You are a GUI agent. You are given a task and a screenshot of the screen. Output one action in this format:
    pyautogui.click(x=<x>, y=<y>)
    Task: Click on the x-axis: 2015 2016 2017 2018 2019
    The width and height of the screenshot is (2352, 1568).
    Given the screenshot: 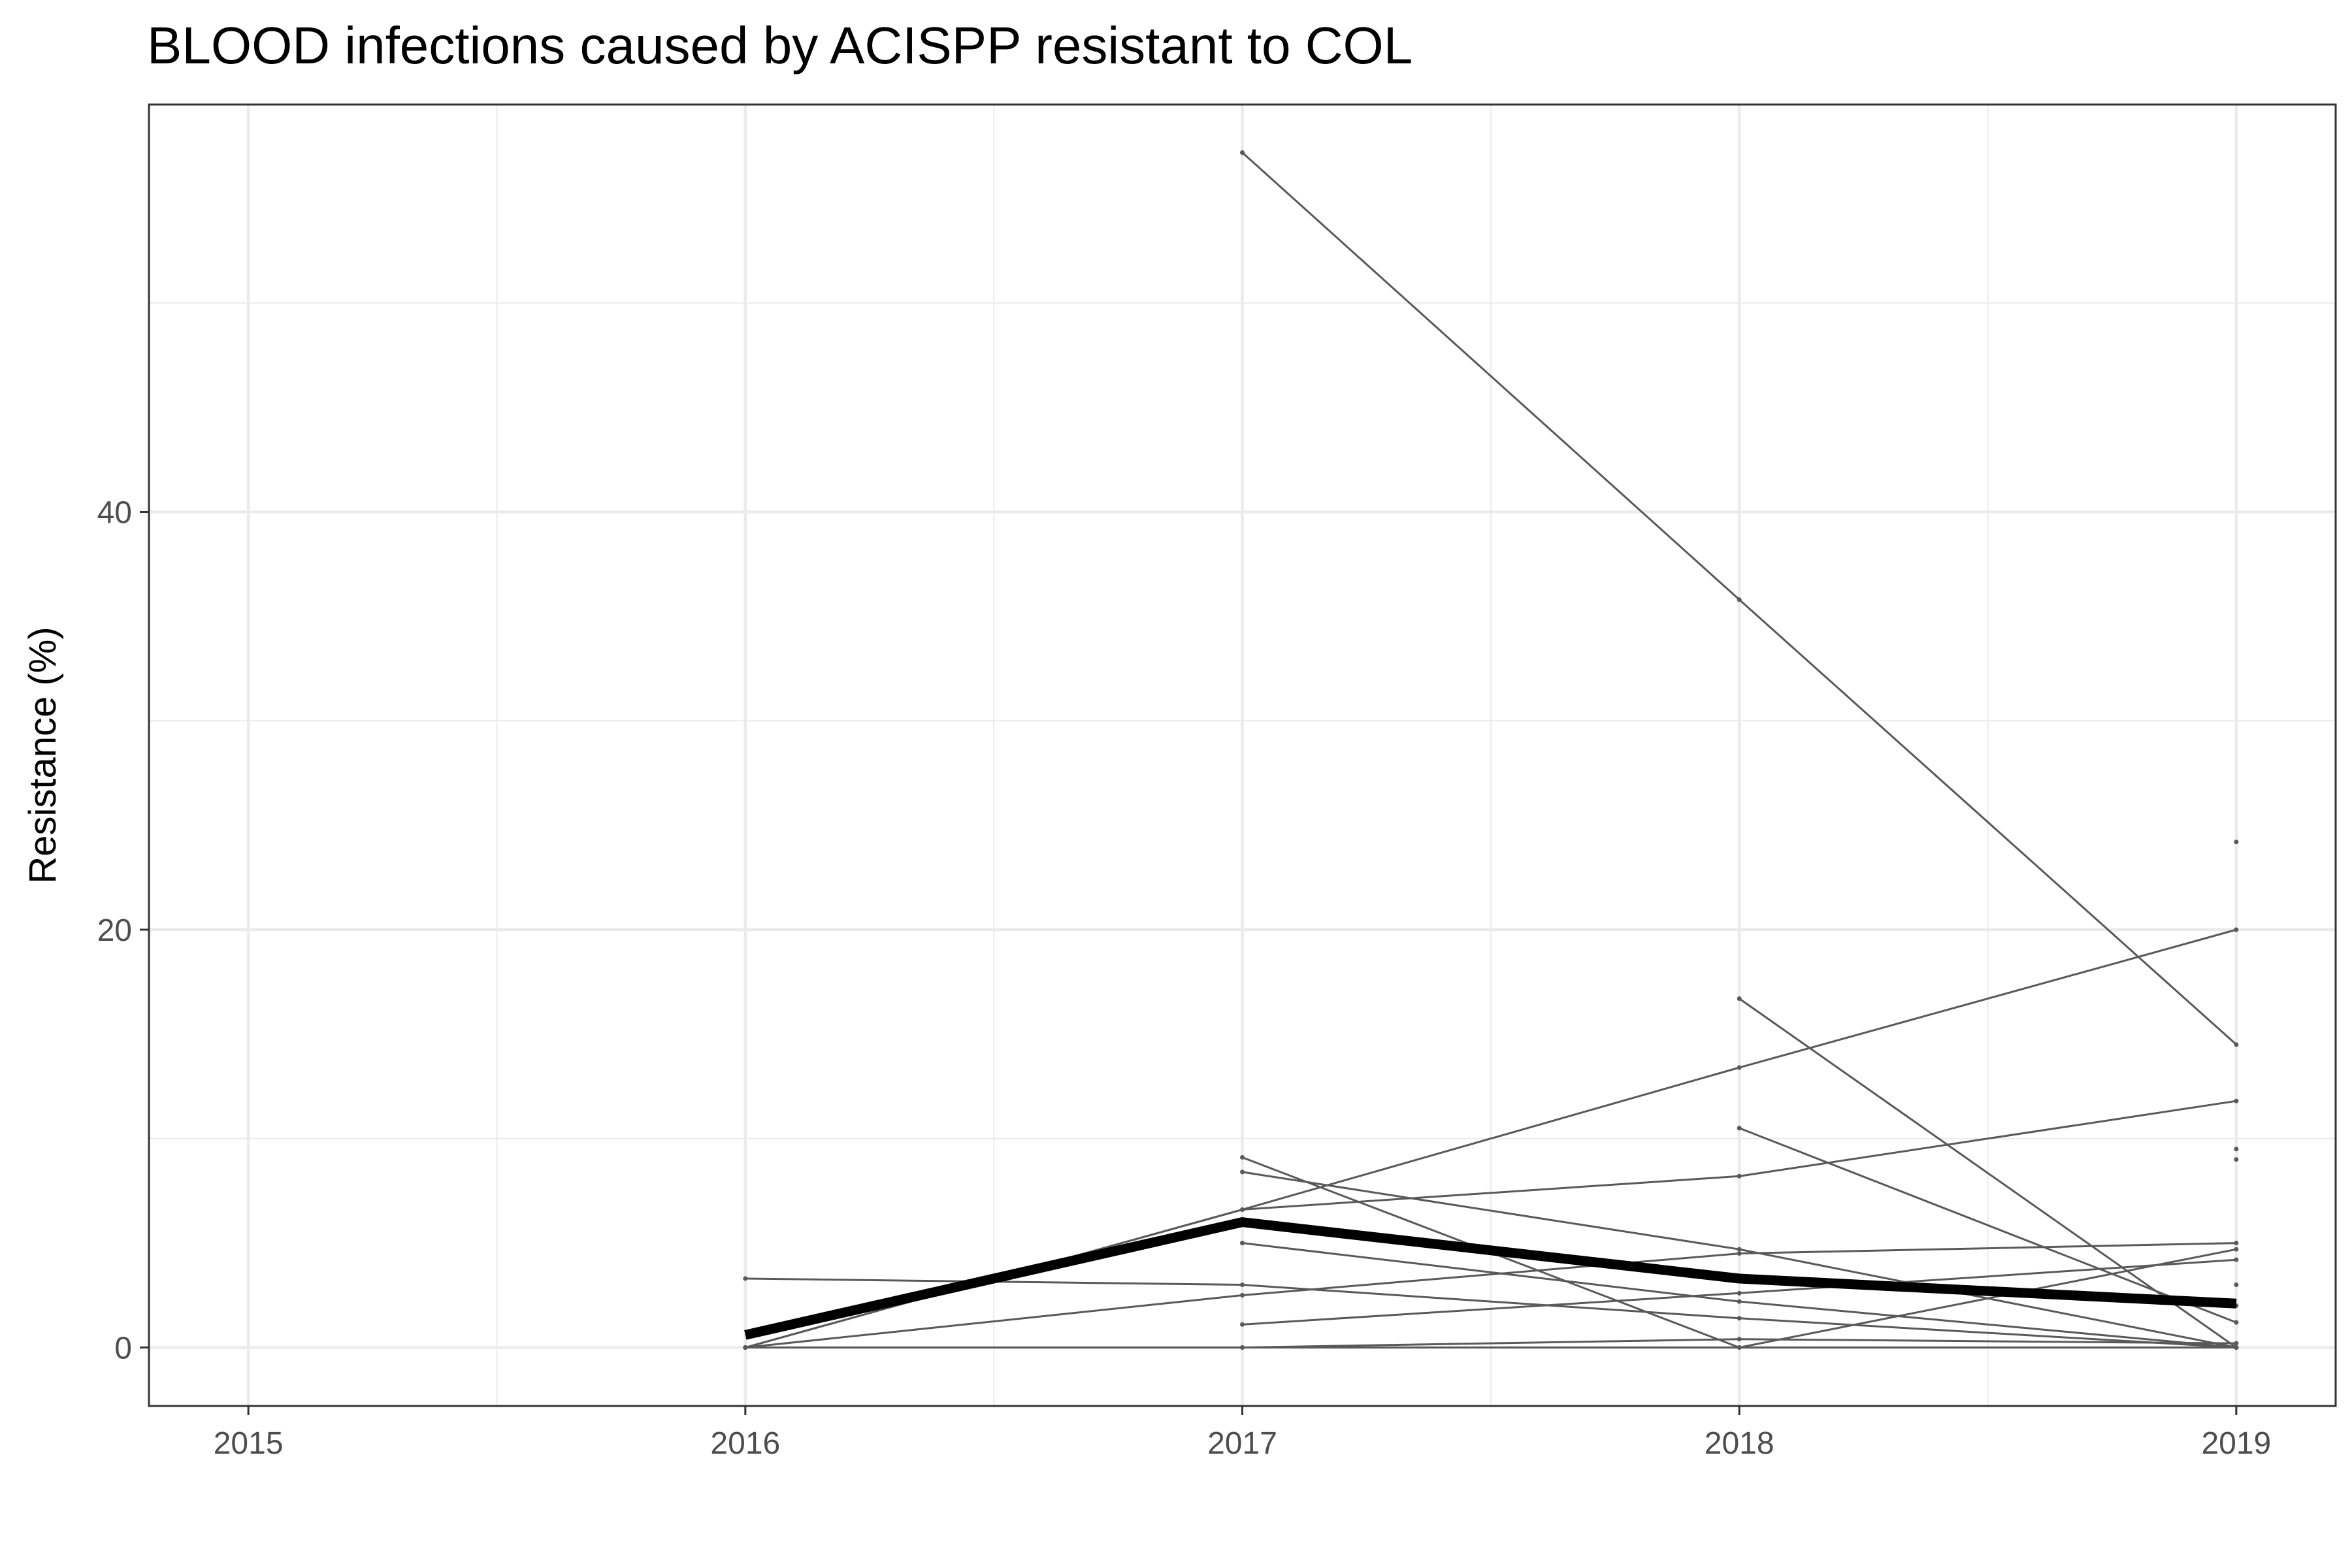 What is the action you would take?
    pyautogui.click(x=1242, y=1433)
    